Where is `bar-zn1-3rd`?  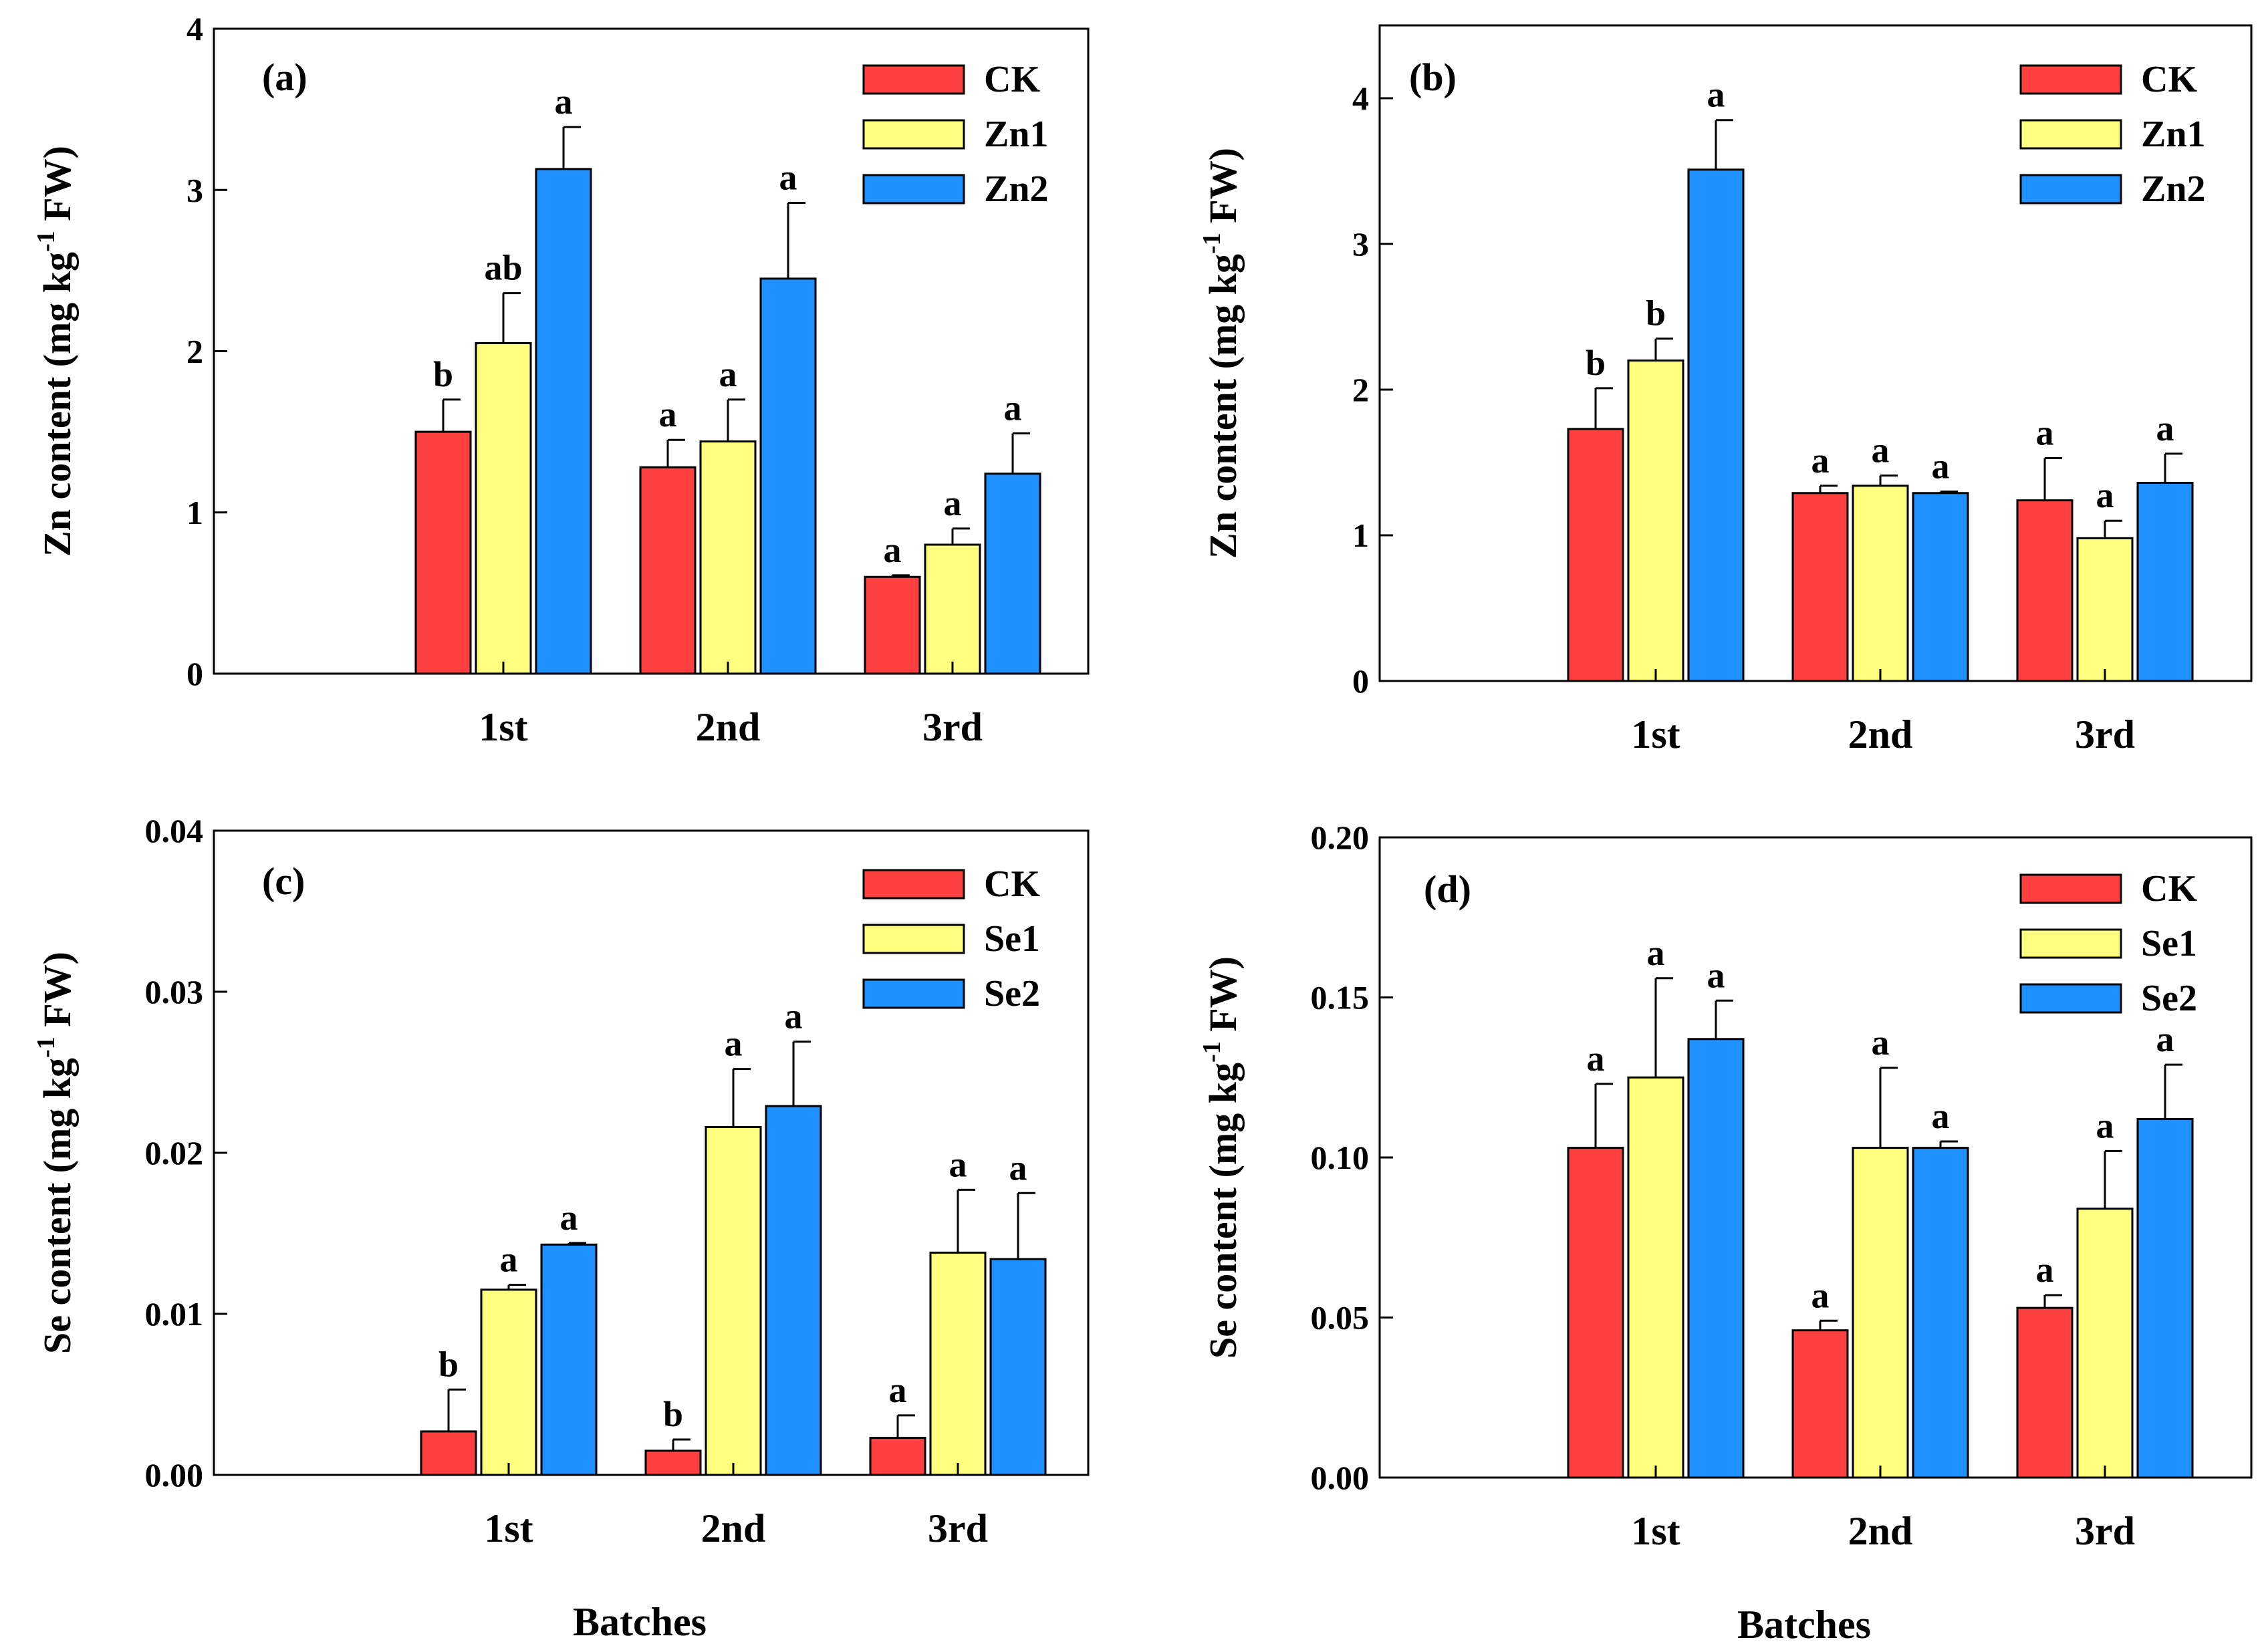 bar-zn1-3rd is located at coordinates (2105, 610).